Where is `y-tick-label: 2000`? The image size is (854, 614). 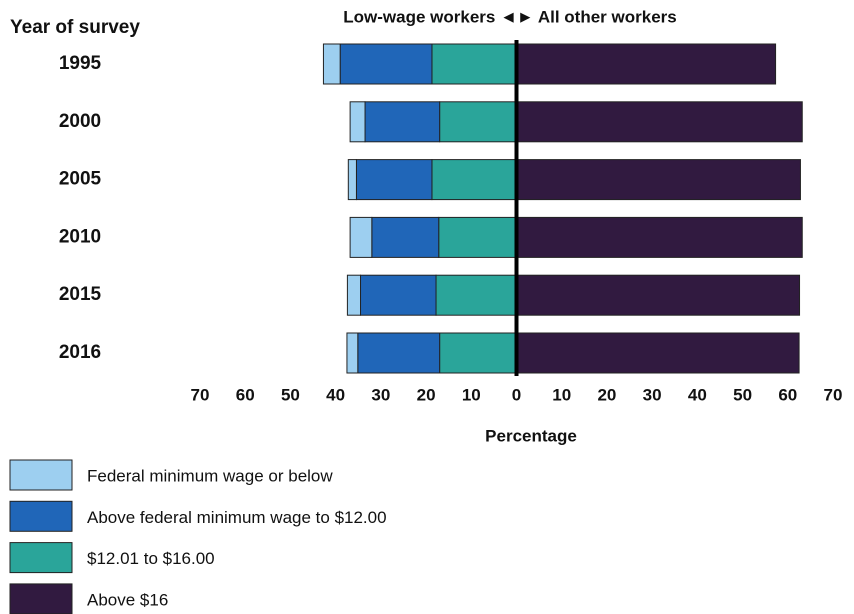
y-tick-label: 2000 is located at coordinates (80, 121).